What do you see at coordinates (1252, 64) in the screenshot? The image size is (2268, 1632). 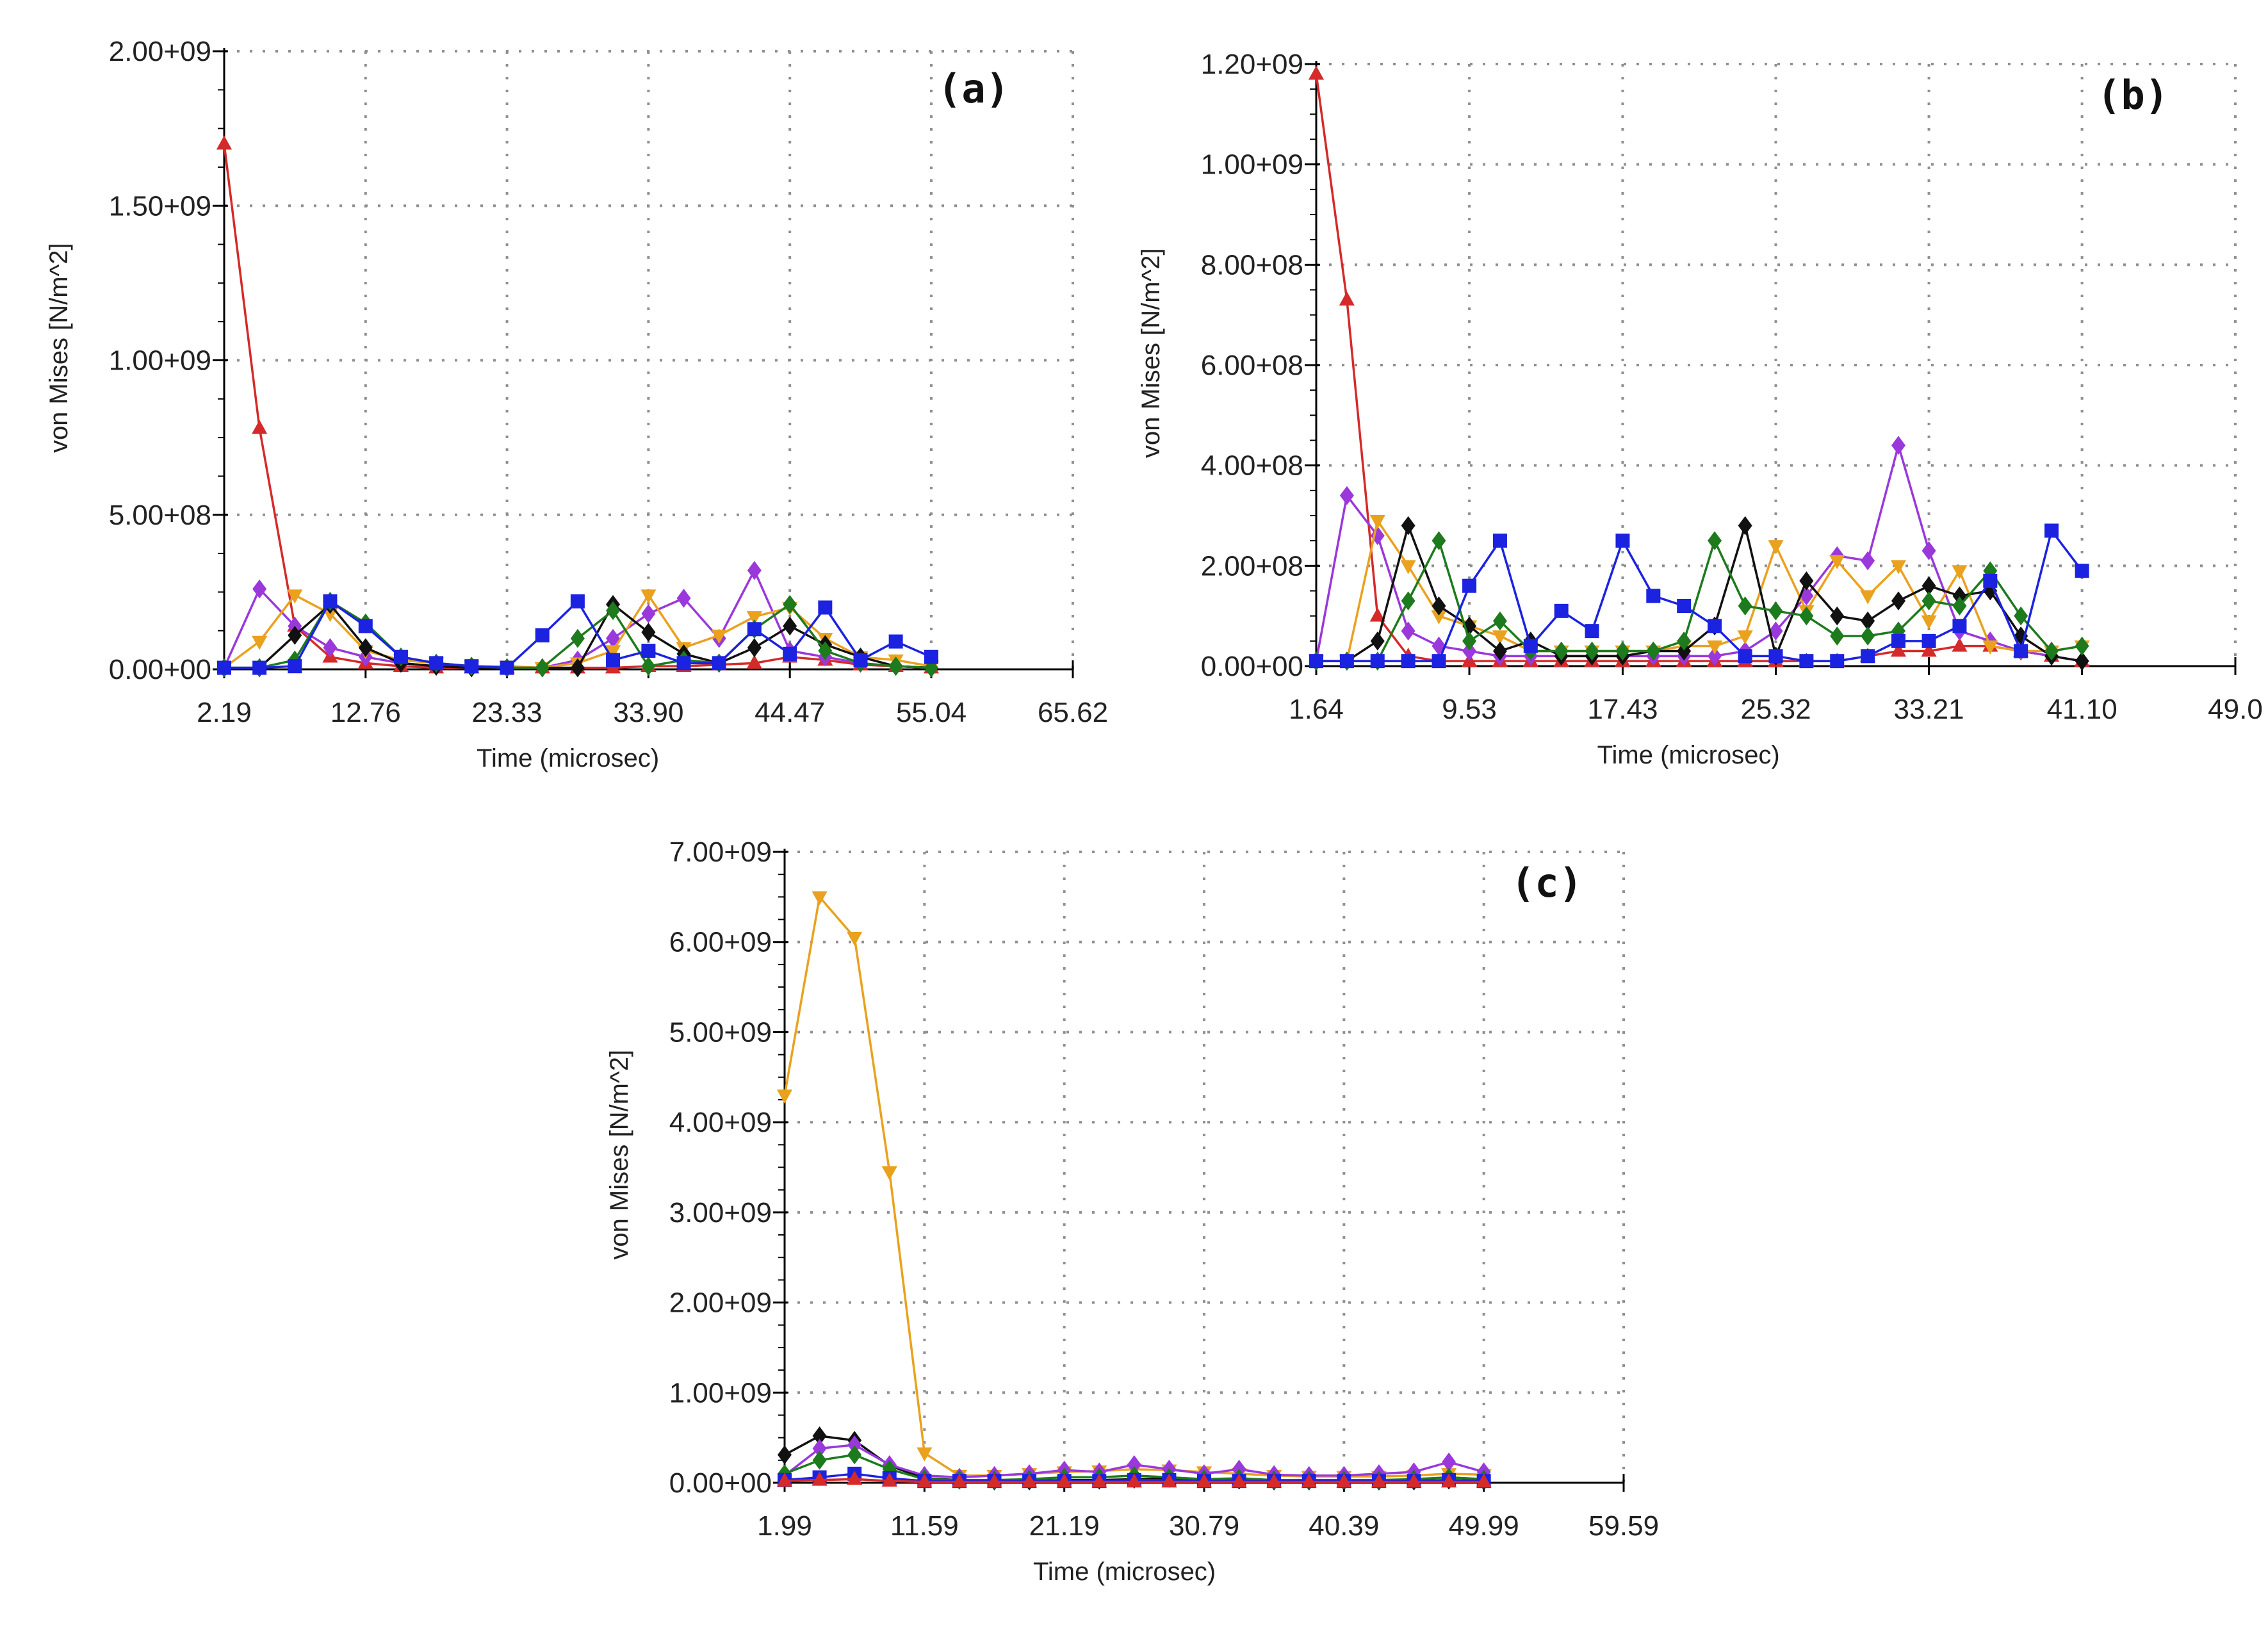 I see `chart-2-y-tick-label: 1.20+09` at bounding box center [1252, 64].